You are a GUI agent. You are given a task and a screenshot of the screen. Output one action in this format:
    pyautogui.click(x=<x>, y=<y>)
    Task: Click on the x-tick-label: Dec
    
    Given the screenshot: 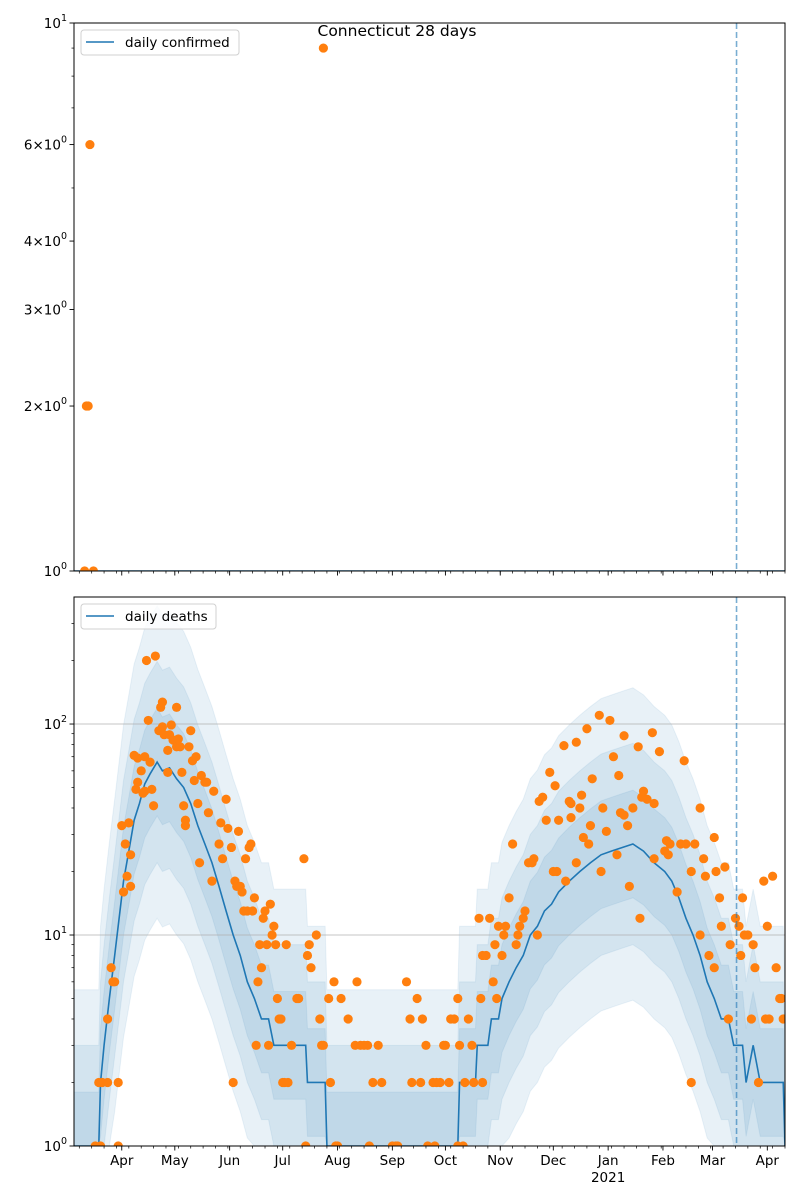 What is the action you would take?
    pyautogui.click(x=553, y=1161)
    